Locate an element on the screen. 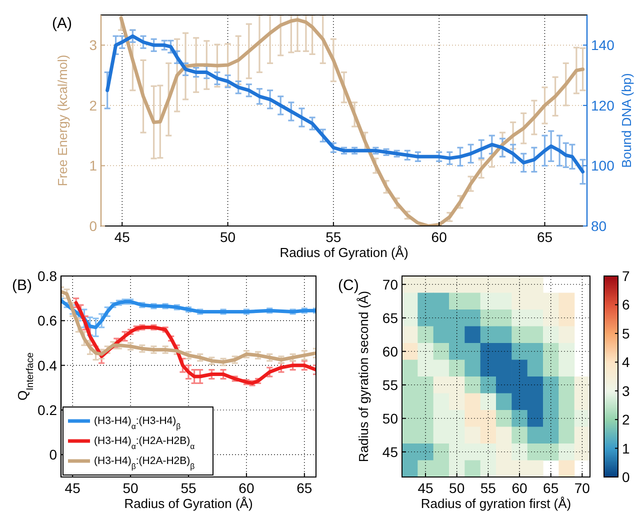 This screenshot has width=644, height=512. color-bar-label: 4 is located at coordinates (626, 362).